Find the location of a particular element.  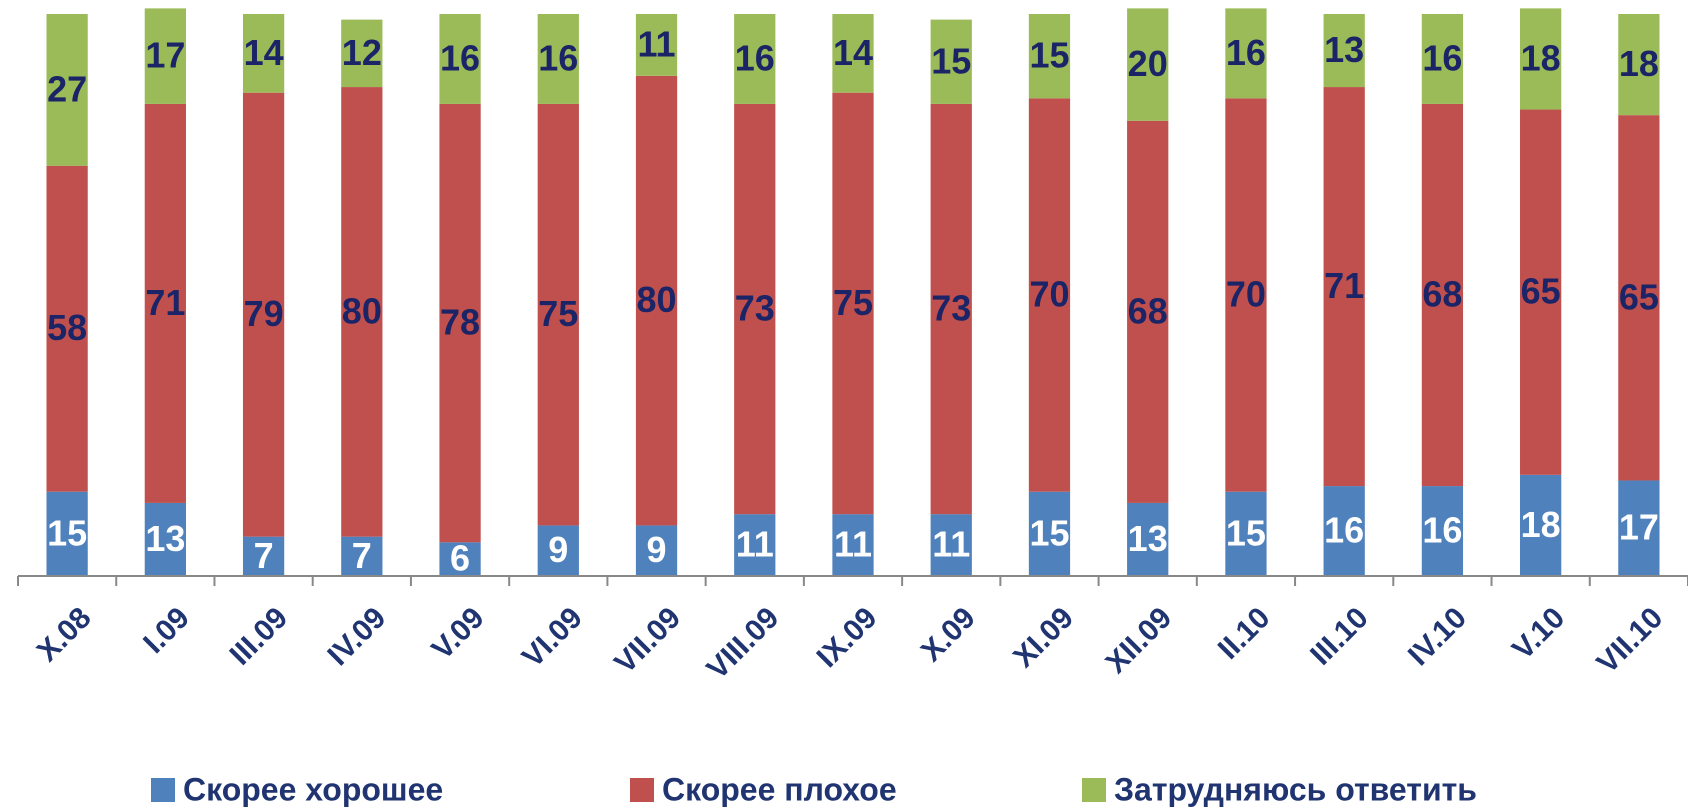

x-tick-label: VII.10 is located at coordinates (1630, 640).